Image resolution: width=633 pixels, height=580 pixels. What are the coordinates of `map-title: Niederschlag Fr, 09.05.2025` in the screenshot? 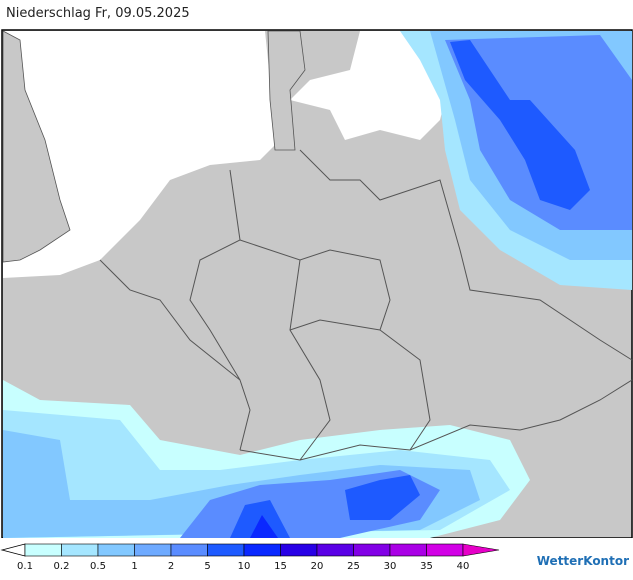 It's located at (98, 13).